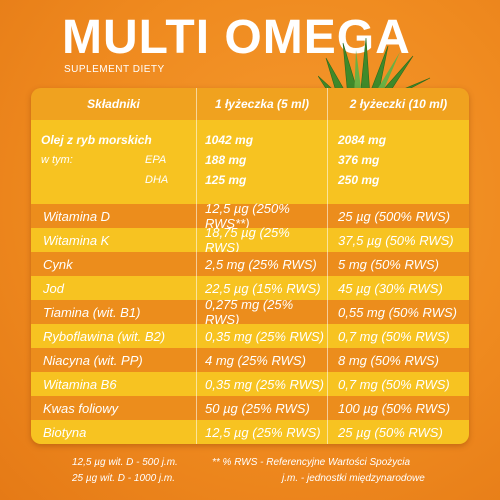  Describe the element at coordinates (262, 360) in the screenshot. I see `row-dose-1: 4 mg (25% RWS)` at that location.